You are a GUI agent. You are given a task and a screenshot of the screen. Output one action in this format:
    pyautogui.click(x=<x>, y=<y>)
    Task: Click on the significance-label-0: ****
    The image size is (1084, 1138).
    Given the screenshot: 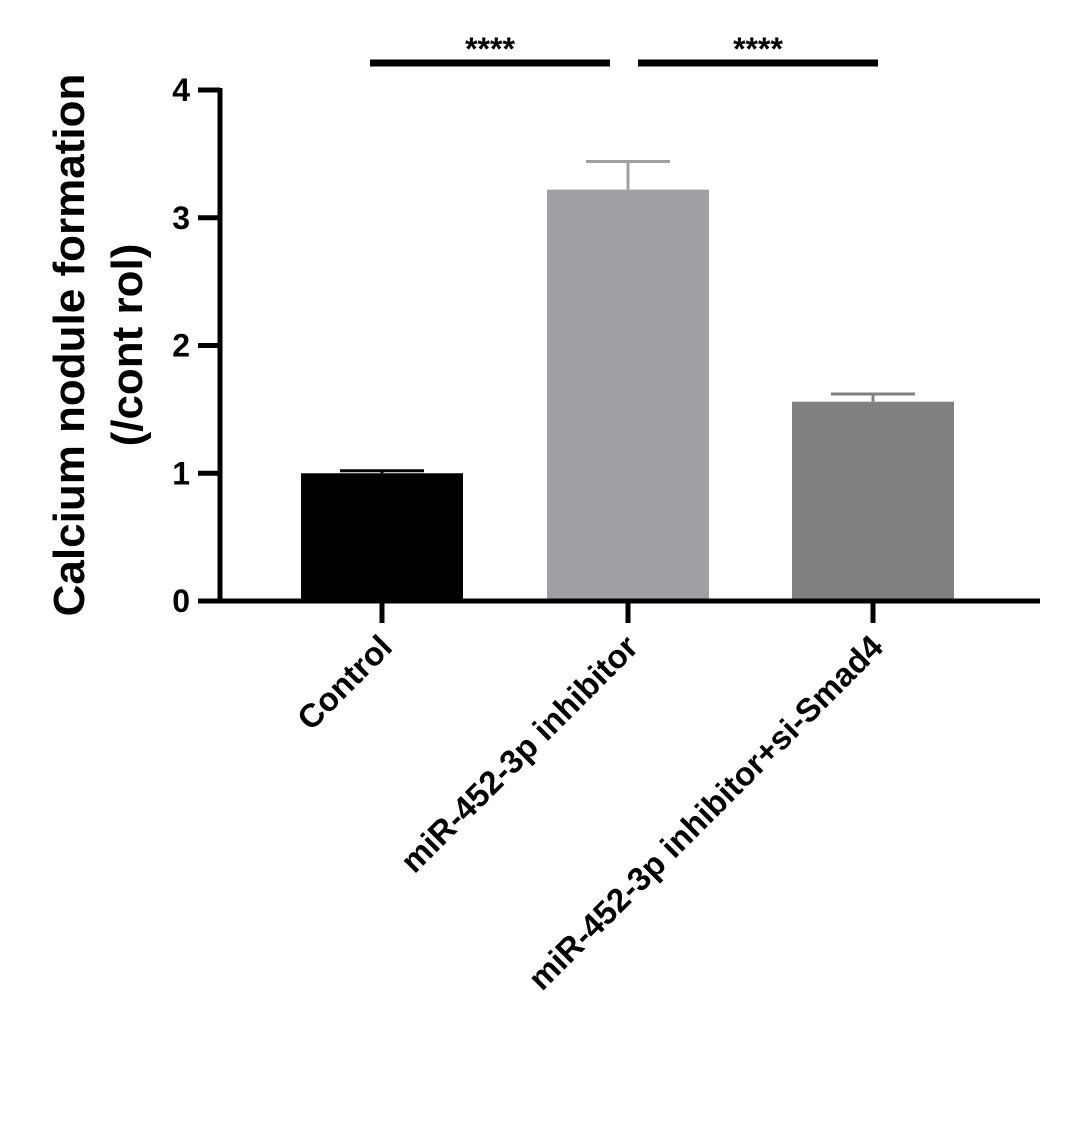 What is the action you would take?
    pyautogui.click(x=490, y=49)
    